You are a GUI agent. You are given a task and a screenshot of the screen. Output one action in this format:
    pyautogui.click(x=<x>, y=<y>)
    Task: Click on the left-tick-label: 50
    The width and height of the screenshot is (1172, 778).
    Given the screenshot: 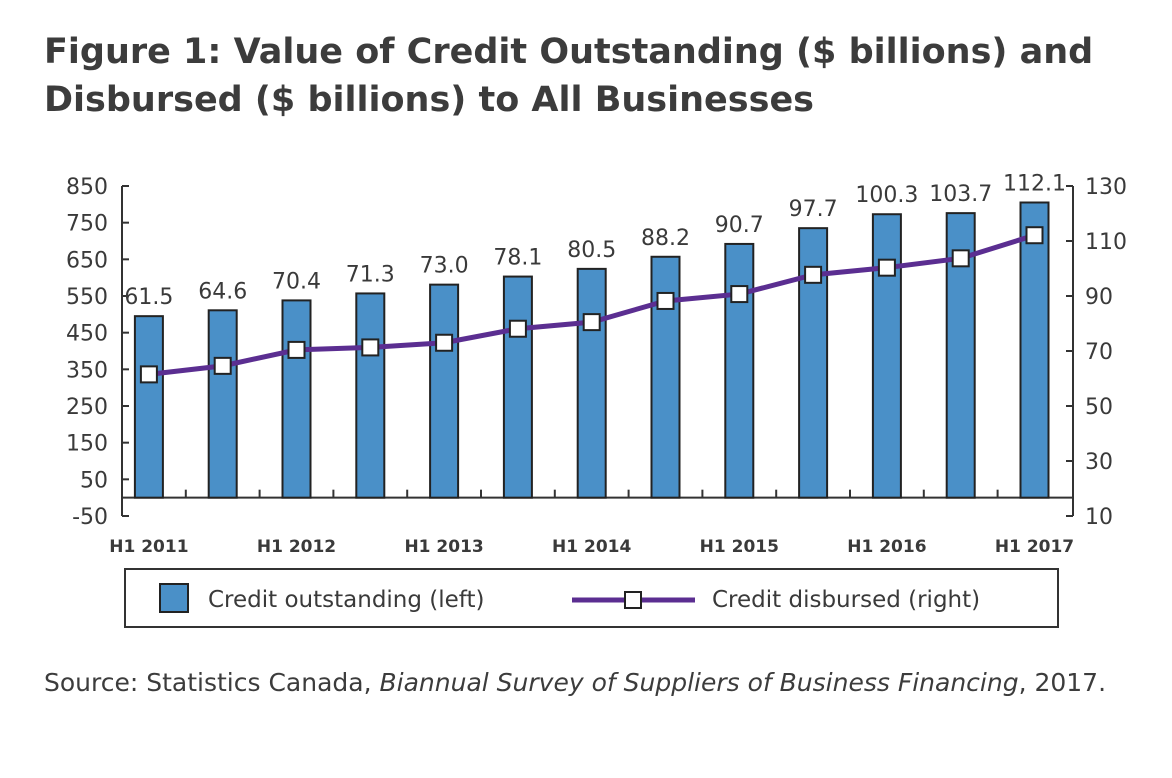 What is the action you would take?
    pyautogui.click(x=94, y=480)
    